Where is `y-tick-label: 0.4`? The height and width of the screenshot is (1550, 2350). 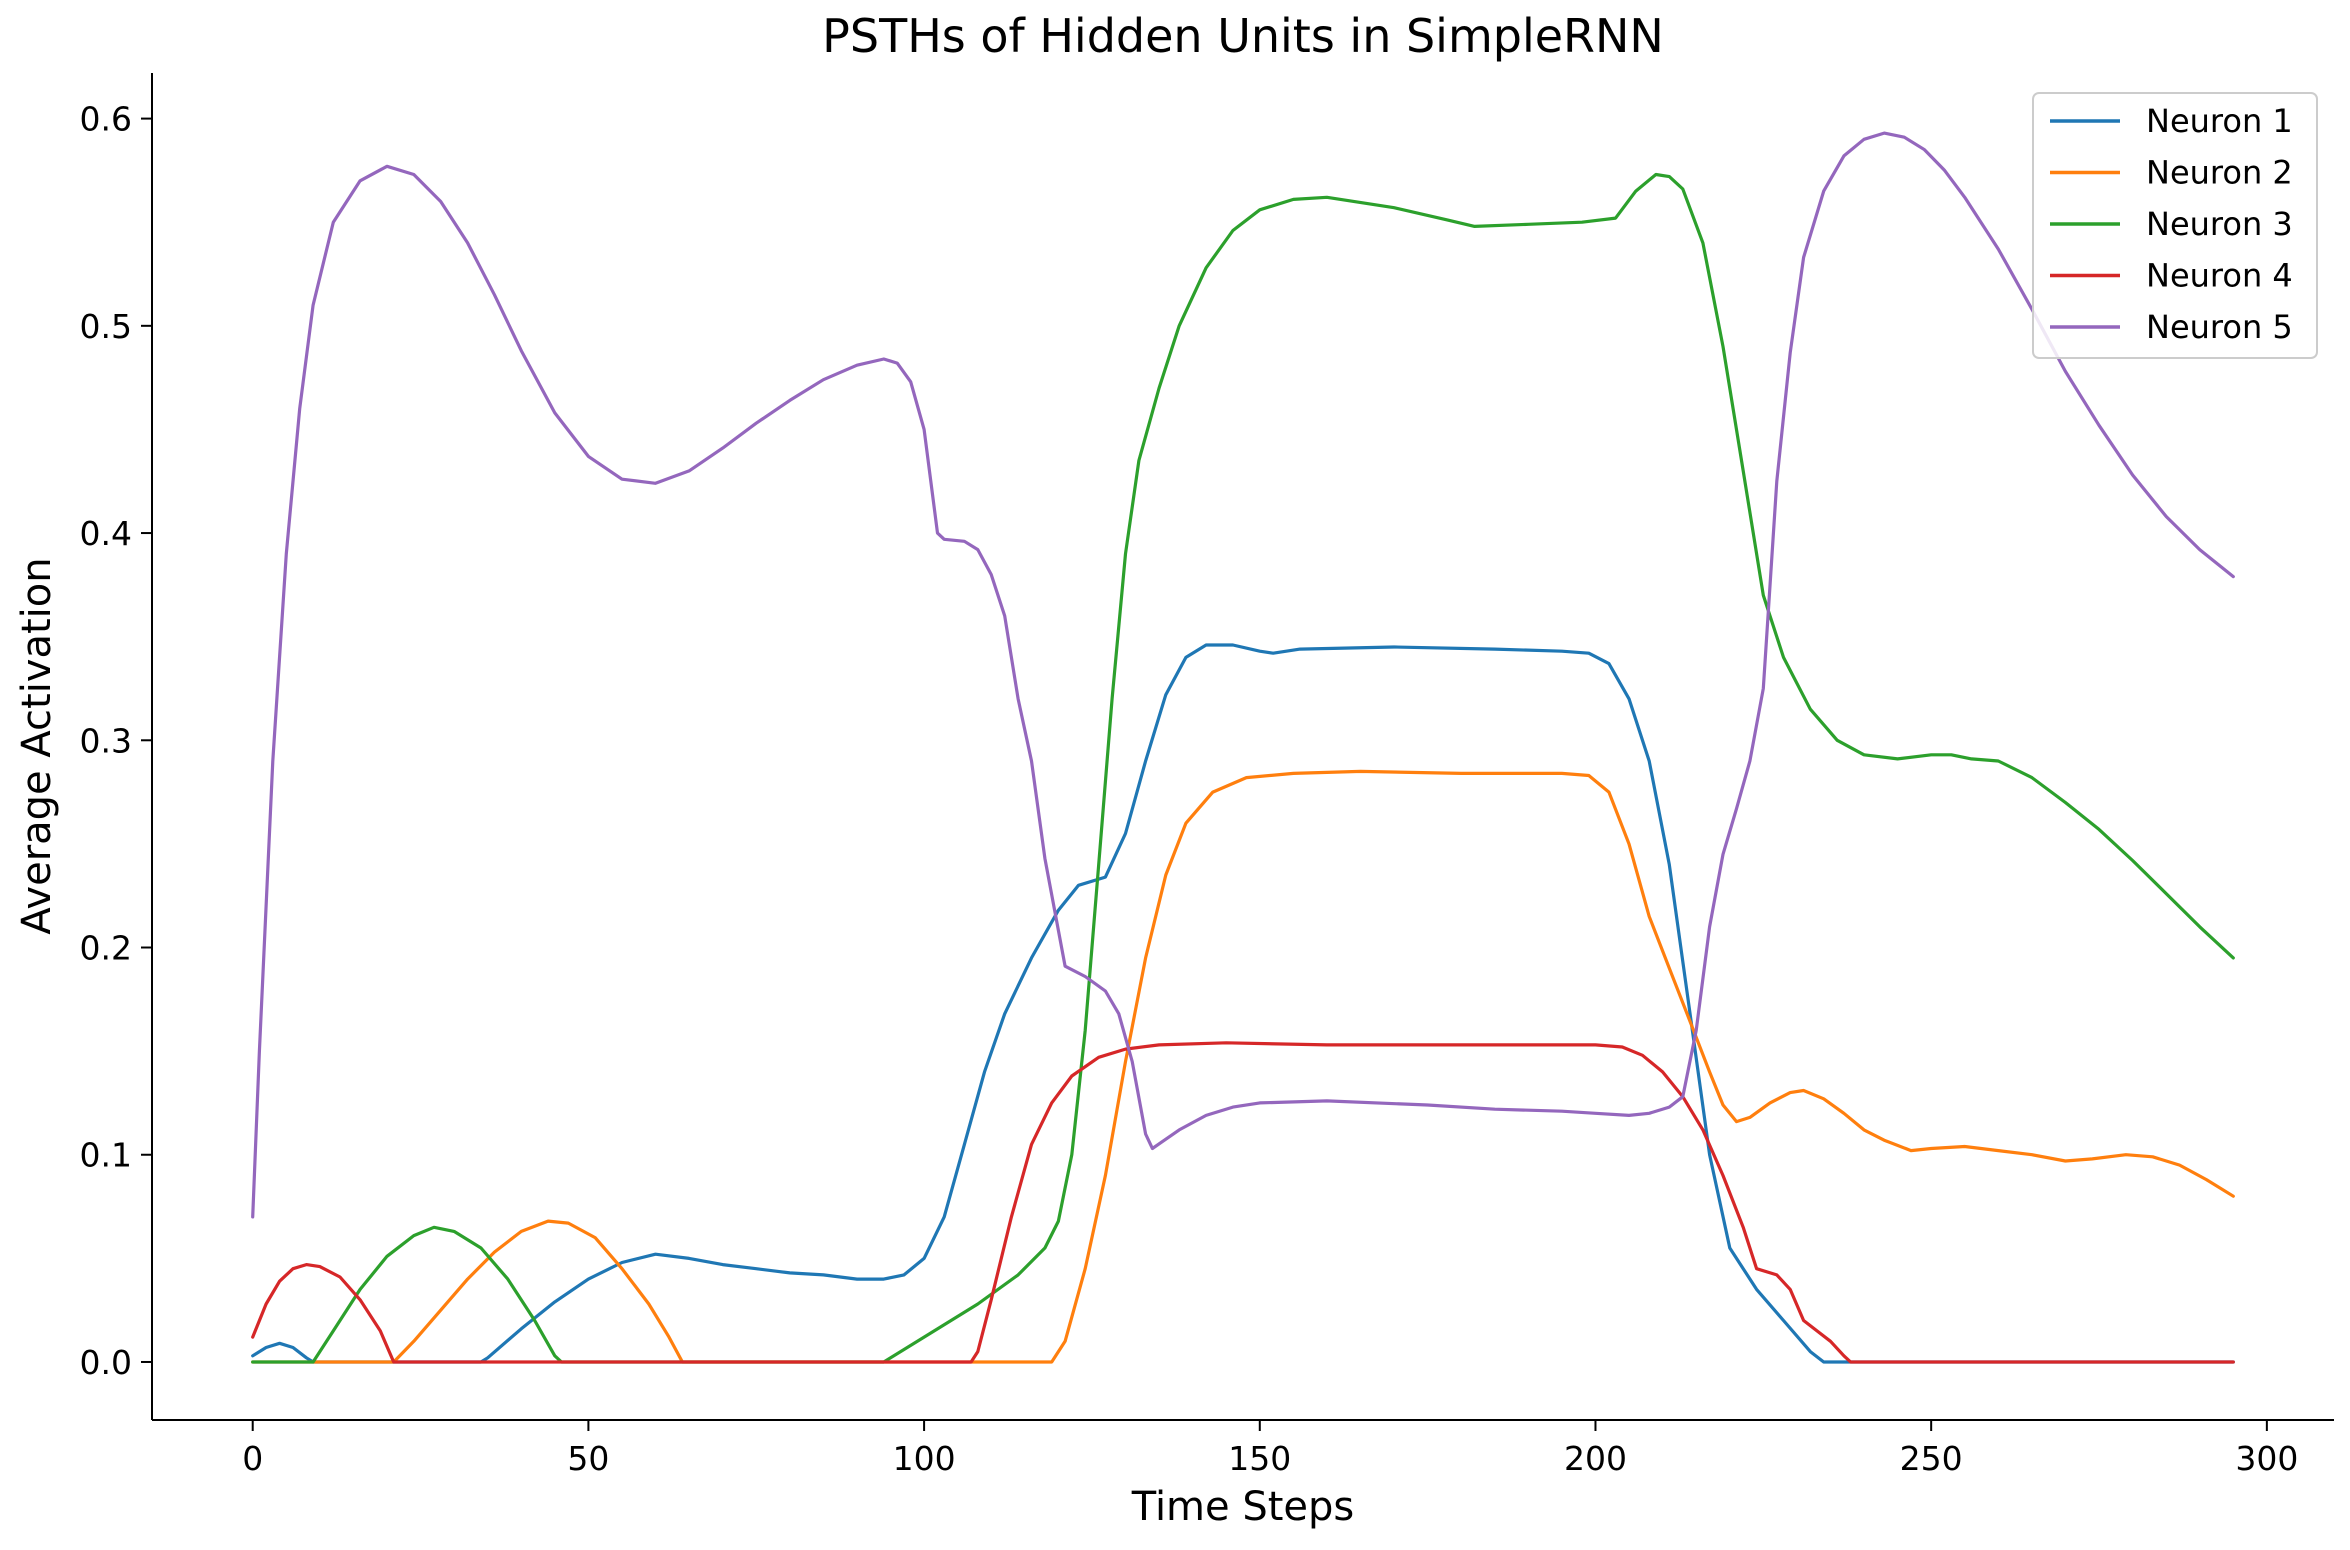
y-tick-label: 0.4 is located at coordinates (106, 533).